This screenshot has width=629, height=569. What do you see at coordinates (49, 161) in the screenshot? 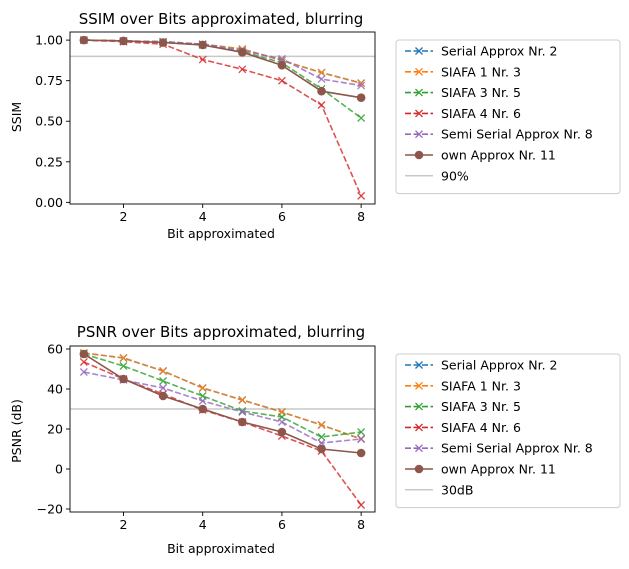
I see `y-tick-label: 0.25` at bounding box center [49, 161].